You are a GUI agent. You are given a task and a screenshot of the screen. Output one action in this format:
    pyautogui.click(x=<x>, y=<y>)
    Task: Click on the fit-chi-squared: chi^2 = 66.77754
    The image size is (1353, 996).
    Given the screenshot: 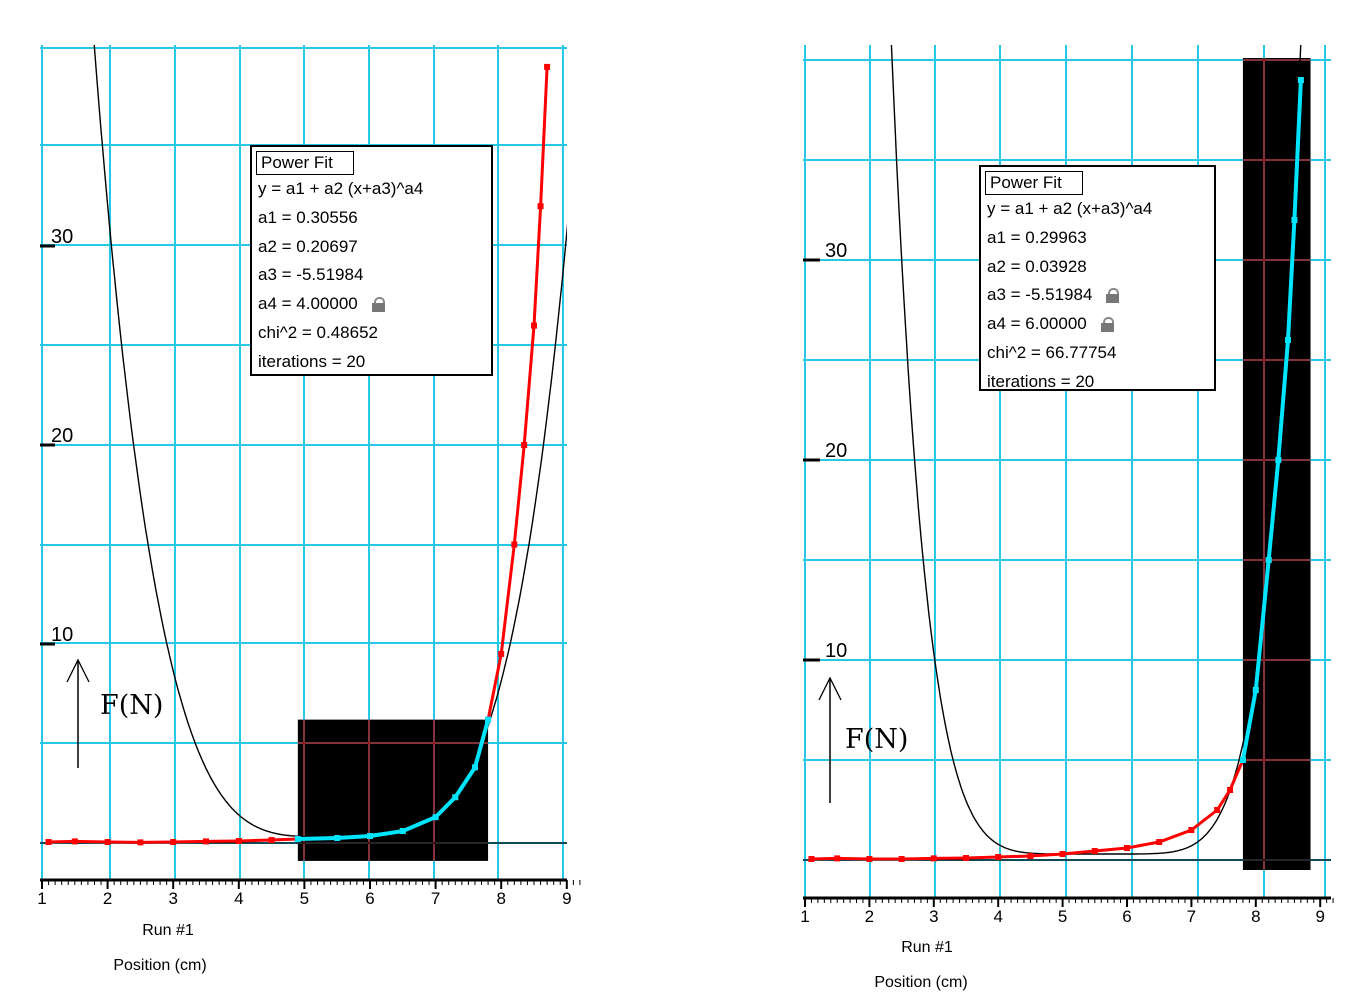 What is the action you would take?
    pyautogui.click(x=1052, y=352)
    